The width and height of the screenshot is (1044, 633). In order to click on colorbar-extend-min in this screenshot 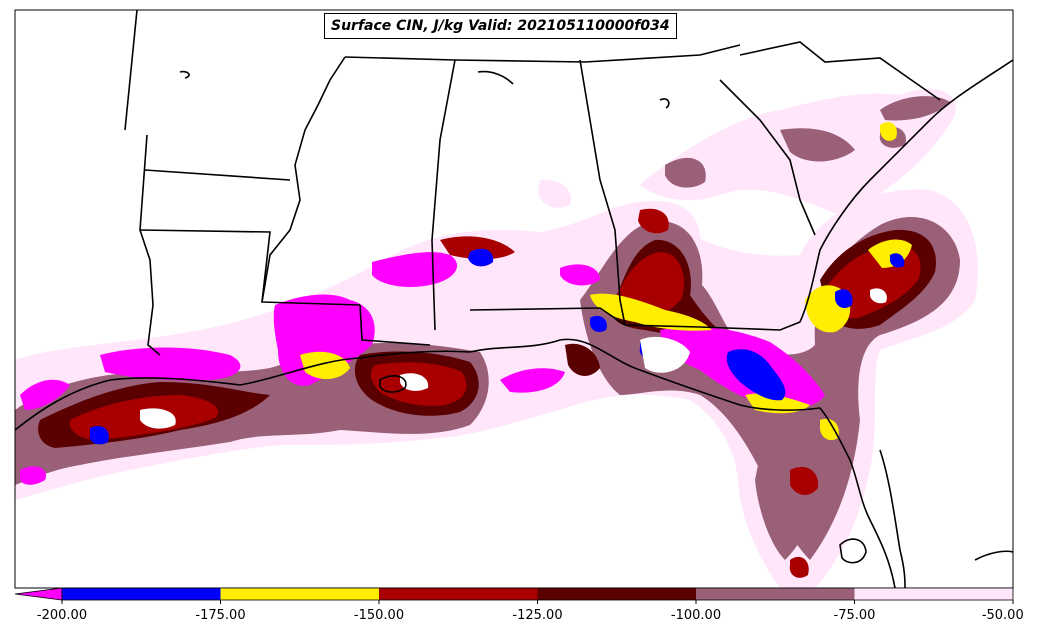, I will do `click(38, 594)`.